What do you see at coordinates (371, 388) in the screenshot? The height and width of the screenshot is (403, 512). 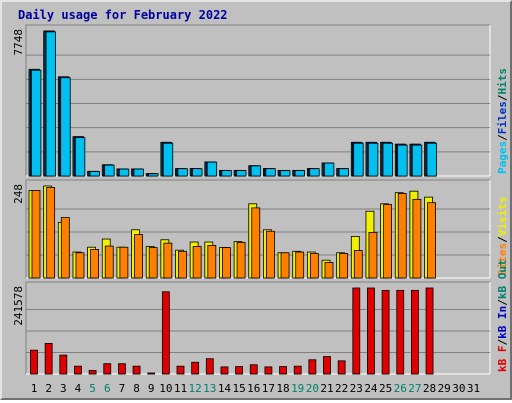 I see `x-tick-label-day-24: 24` at bounding box center [371, 388].